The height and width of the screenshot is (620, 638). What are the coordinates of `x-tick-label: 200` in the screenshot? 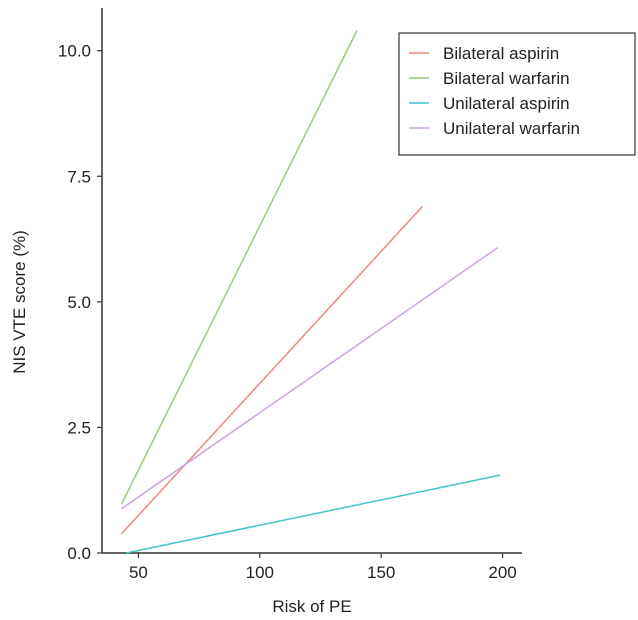 It's located at (502, 572).